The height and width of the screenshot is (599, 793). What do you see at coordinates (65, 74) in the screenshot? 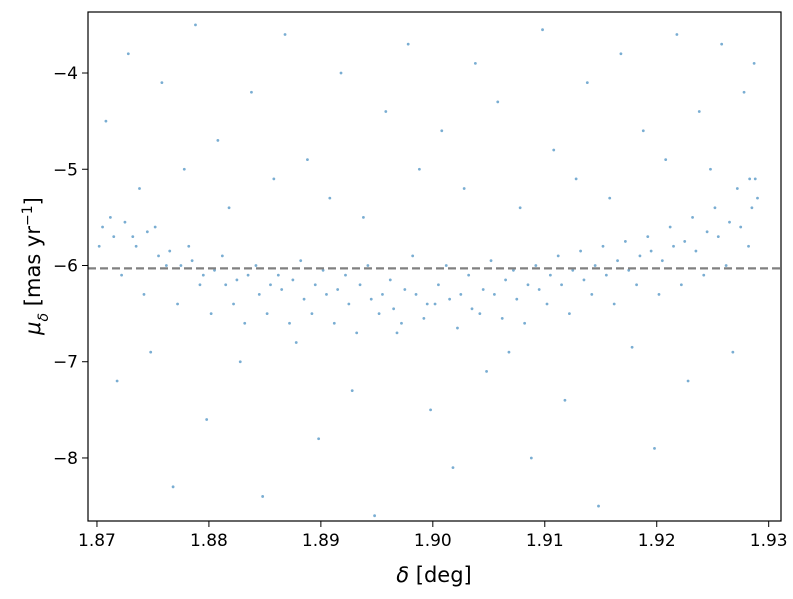
I see `y-tick-label: −4` at bounding box center [65, 74].